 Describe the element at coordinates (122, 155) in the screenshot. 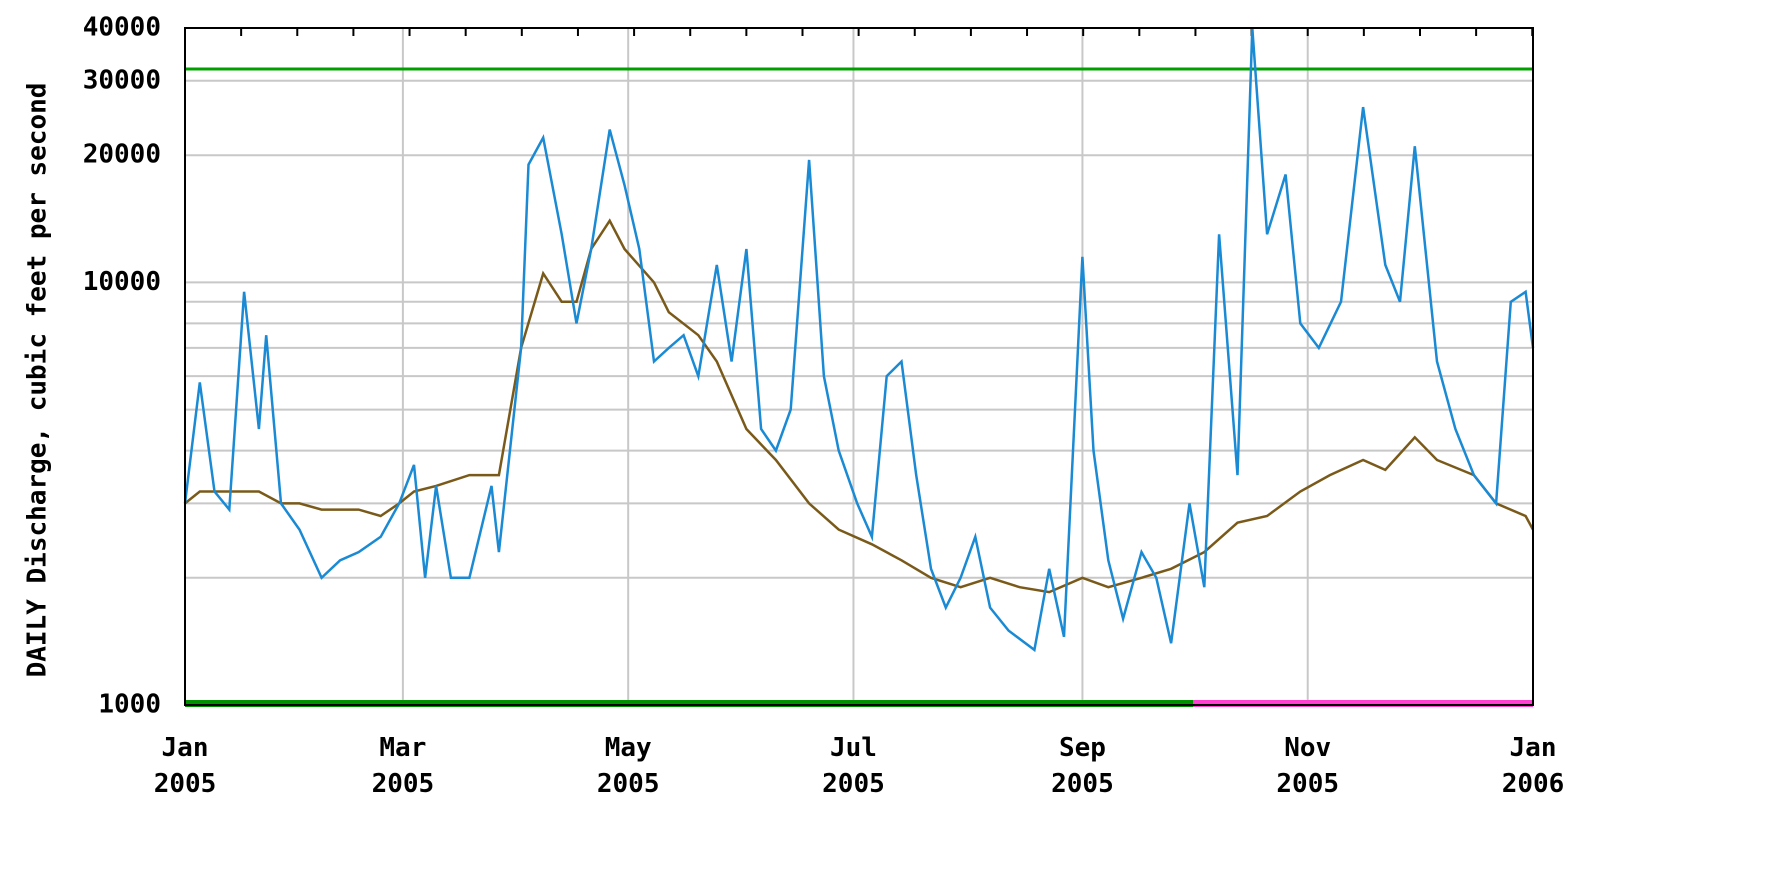

I see `y-tick-label: 20000` at that location.